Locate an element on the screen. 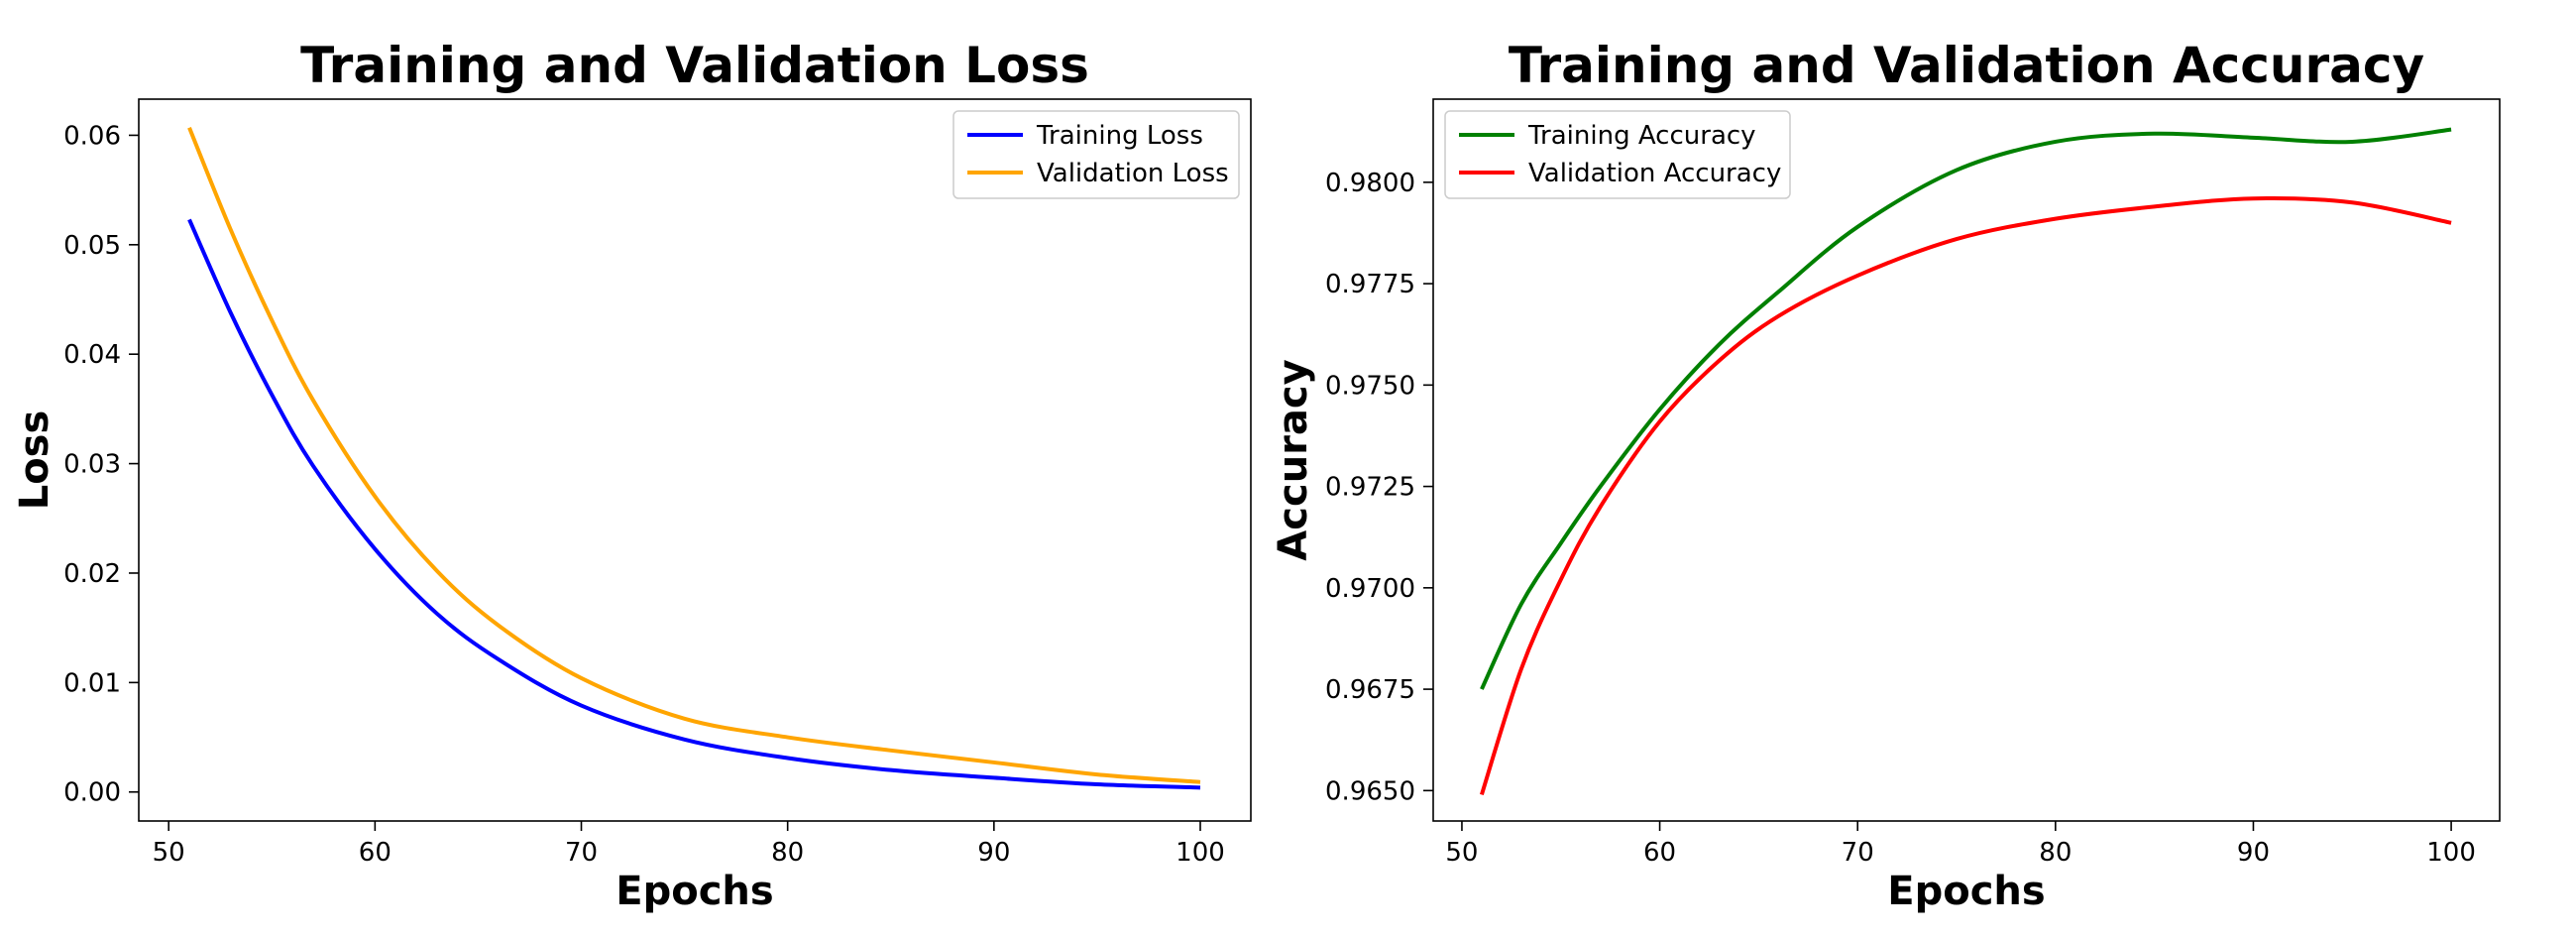  y-axis-label: Loss is located at coordinates (34, 460).